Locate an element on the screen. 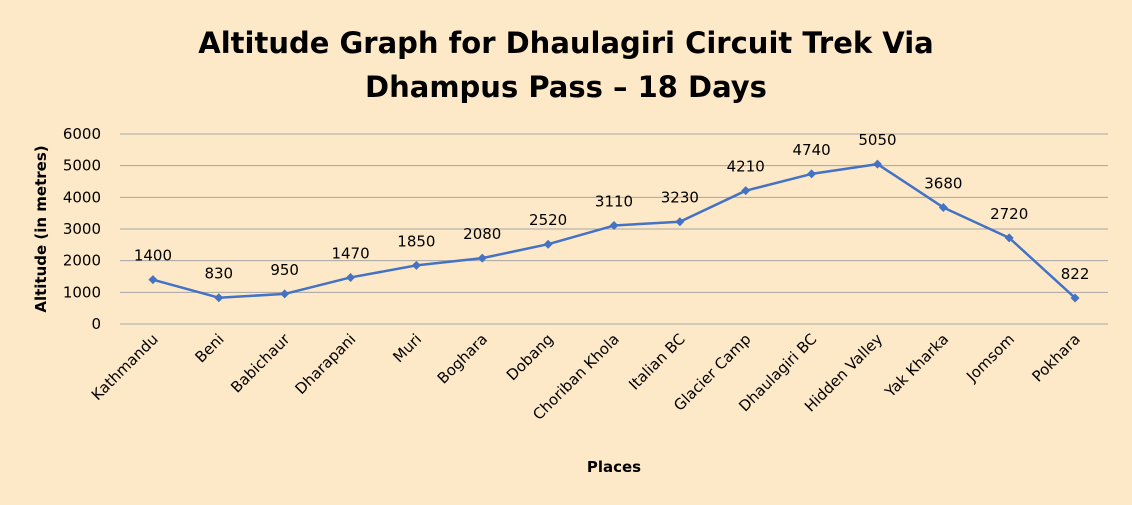 This screenshot has width=1132, height=505. data-label: 830 is located at coordinates (218, 274).